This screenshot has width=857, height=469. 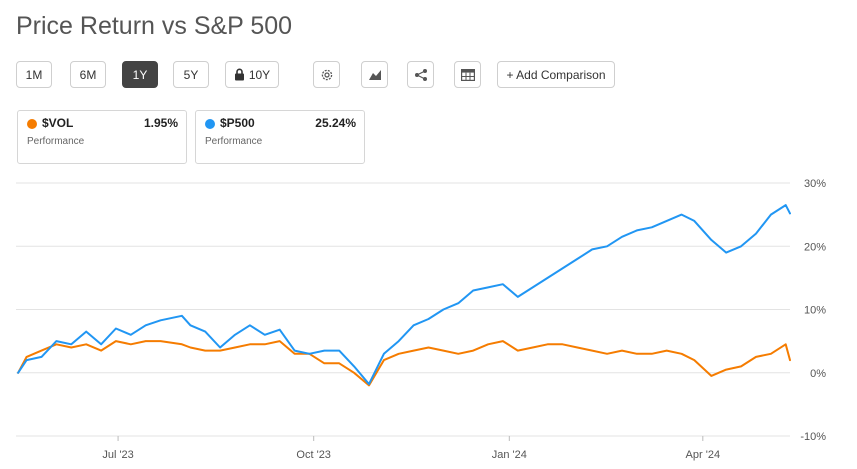 I want to click on chart-type-button, so click(x=374, y=74).